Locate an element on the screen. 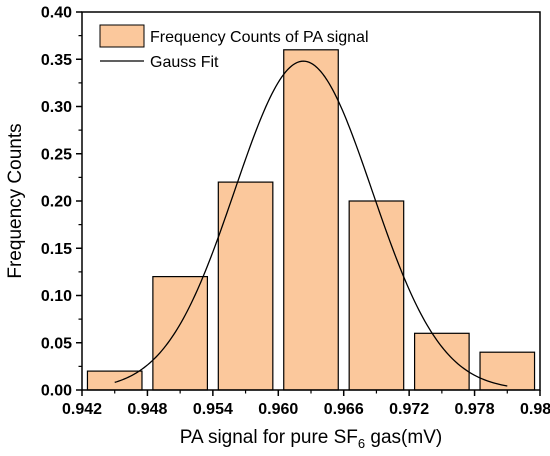  x-tick-label: 0.972 is located at coordinates (409, 409).